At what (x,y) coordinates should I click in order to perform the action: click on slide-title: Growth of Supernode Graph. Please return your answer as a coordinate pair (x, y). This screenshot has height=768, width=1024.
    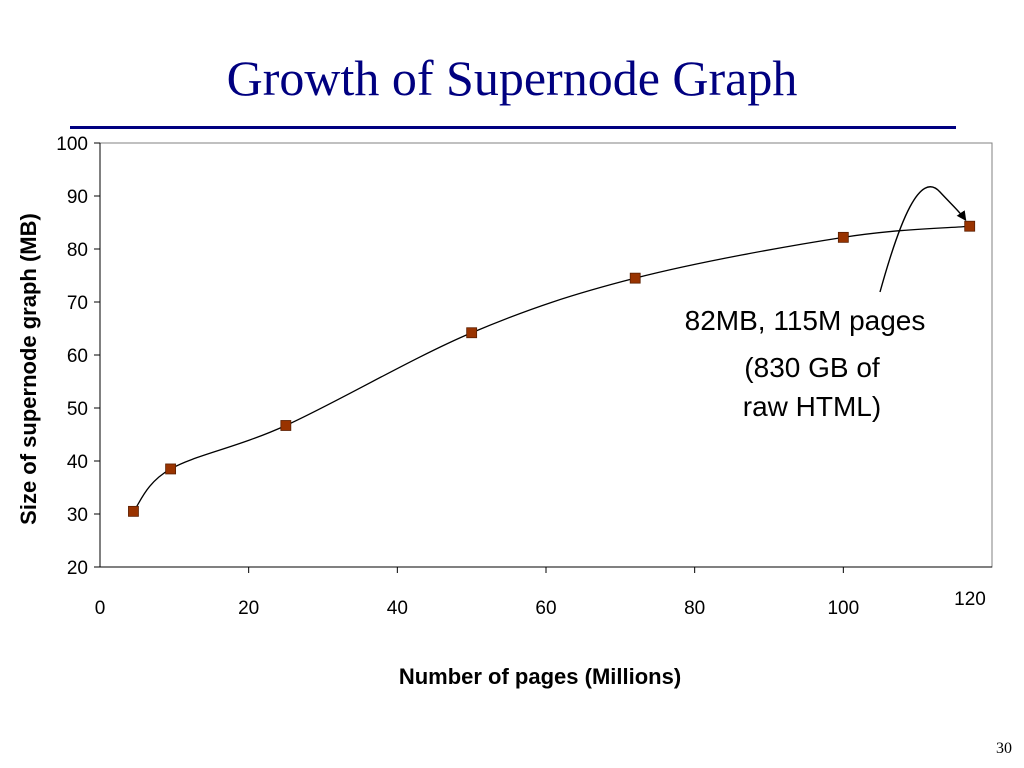
    Looking at the image, I should click on (512, 78).